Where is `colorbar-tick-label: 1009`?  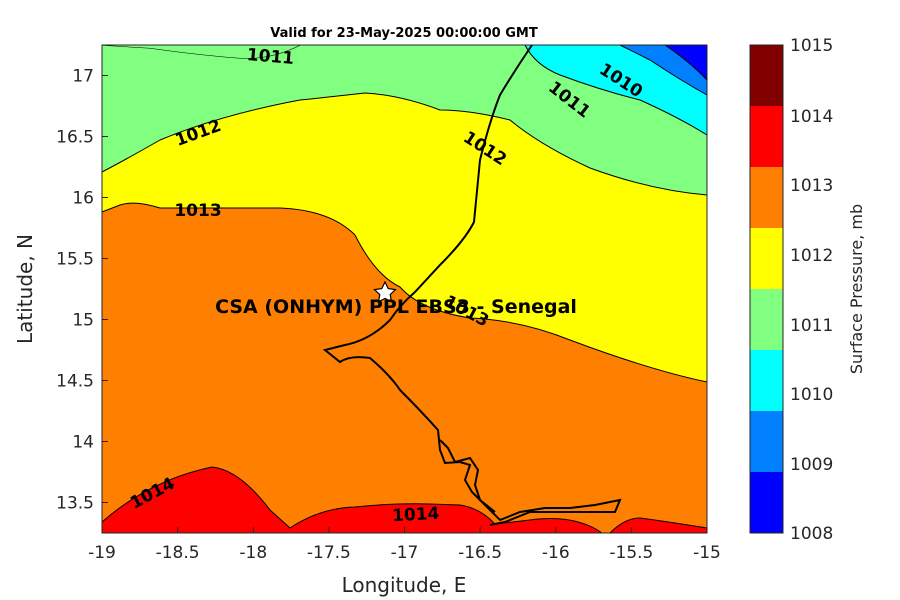
colorbar-tick-label: 1009 is located at coordinates (811, 465).